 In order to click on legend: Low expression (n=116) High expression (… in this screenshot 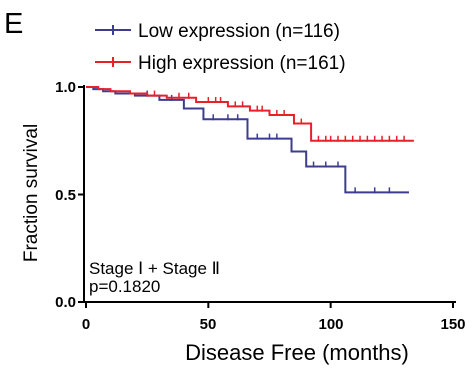, I will do `click(220, 47)`.